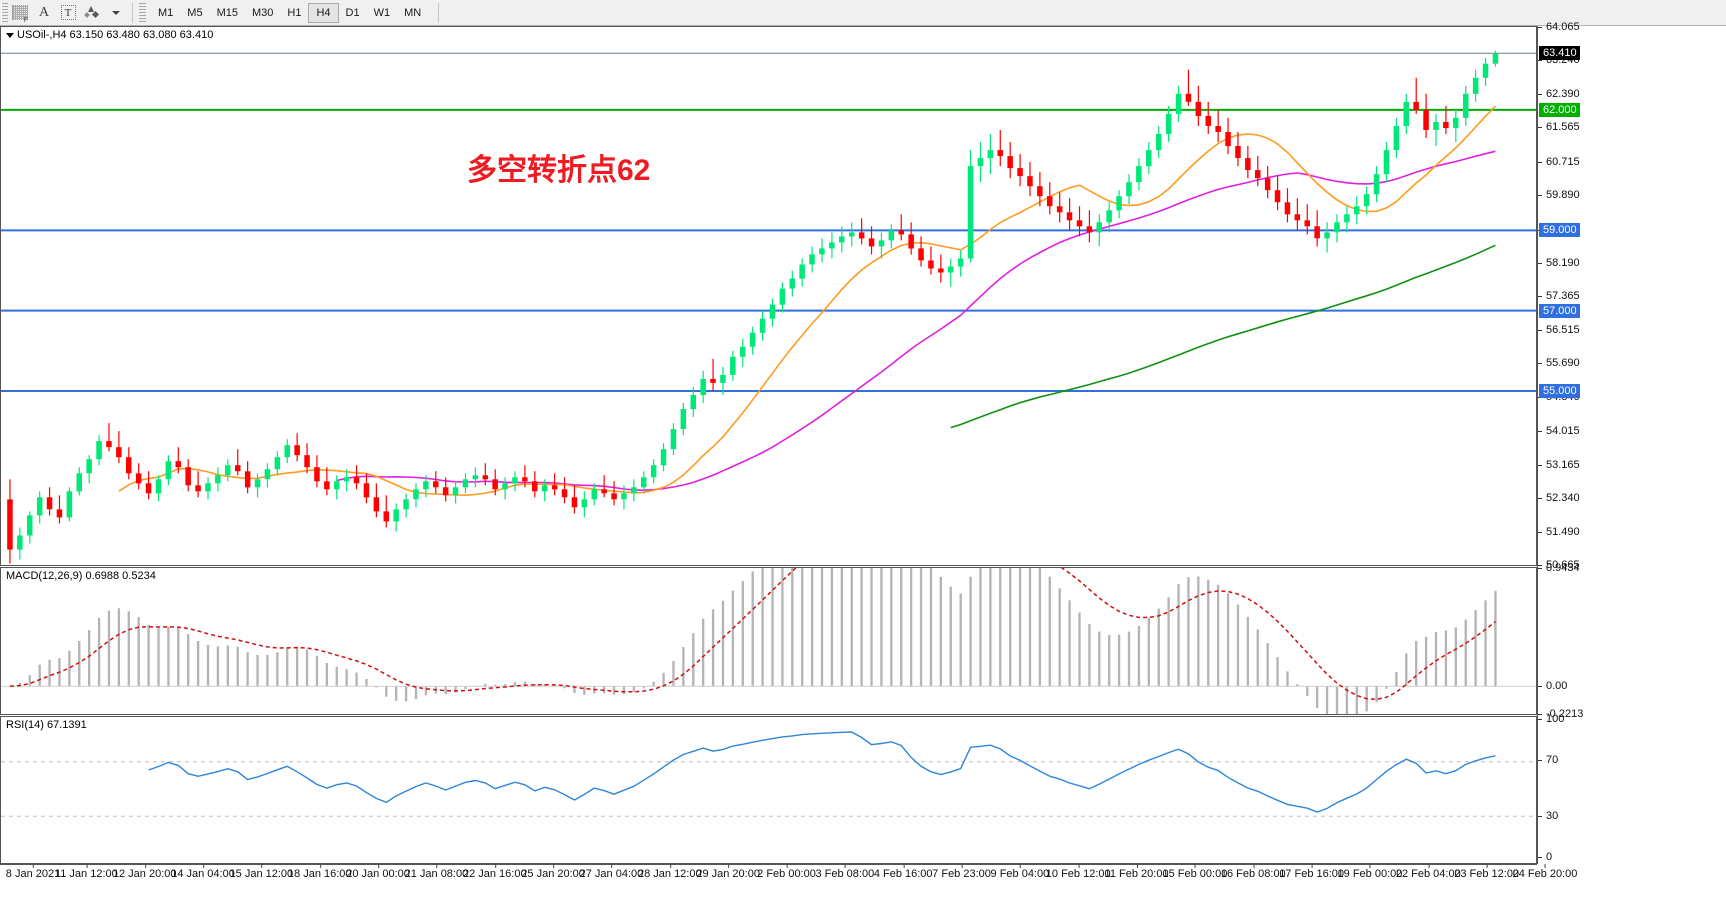  Describe the element at coordinates (1487, 872) in the screenshot. I see `time-label: 23 Feb 12:00` at that location.